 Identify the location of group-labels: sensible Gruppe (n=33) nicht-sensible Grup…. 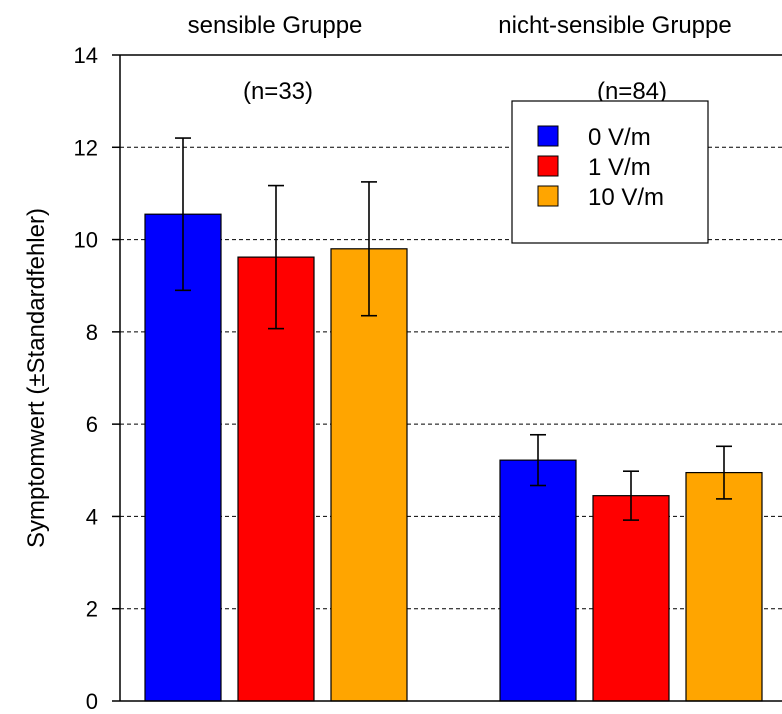
(460, 58).